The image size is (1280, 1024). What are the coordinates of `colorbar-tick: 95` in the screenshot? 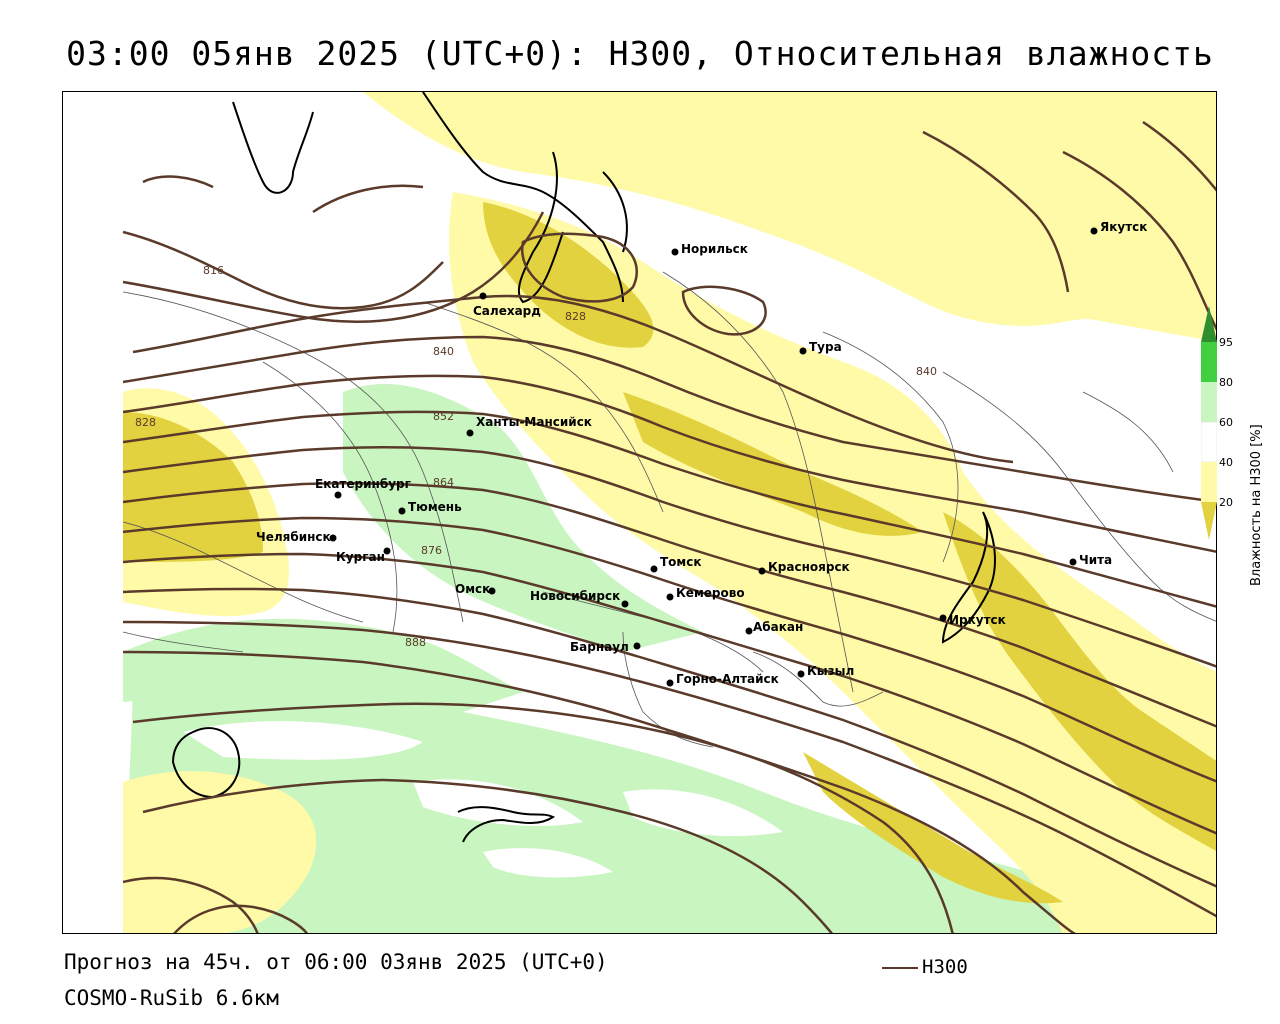 It's located at (1226, 342).